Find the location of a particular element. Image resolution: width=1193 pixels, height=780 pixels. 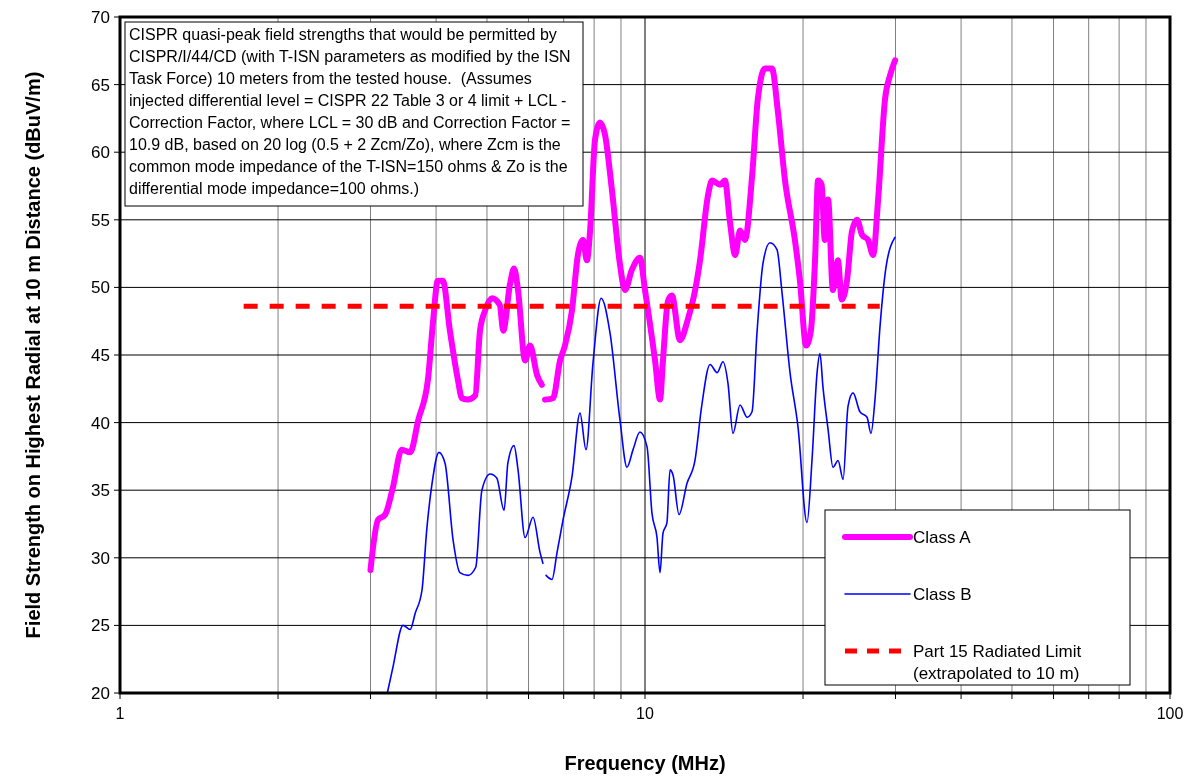

y-tick-label: 50 is located at coordinates (100, 288).